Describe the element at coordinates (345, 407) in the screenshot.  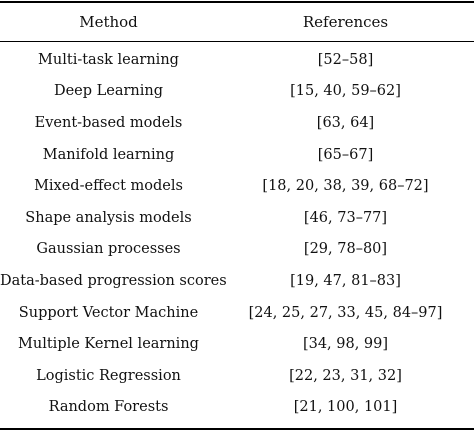
I see `references-cell: [21, 100, 101]` at that location.